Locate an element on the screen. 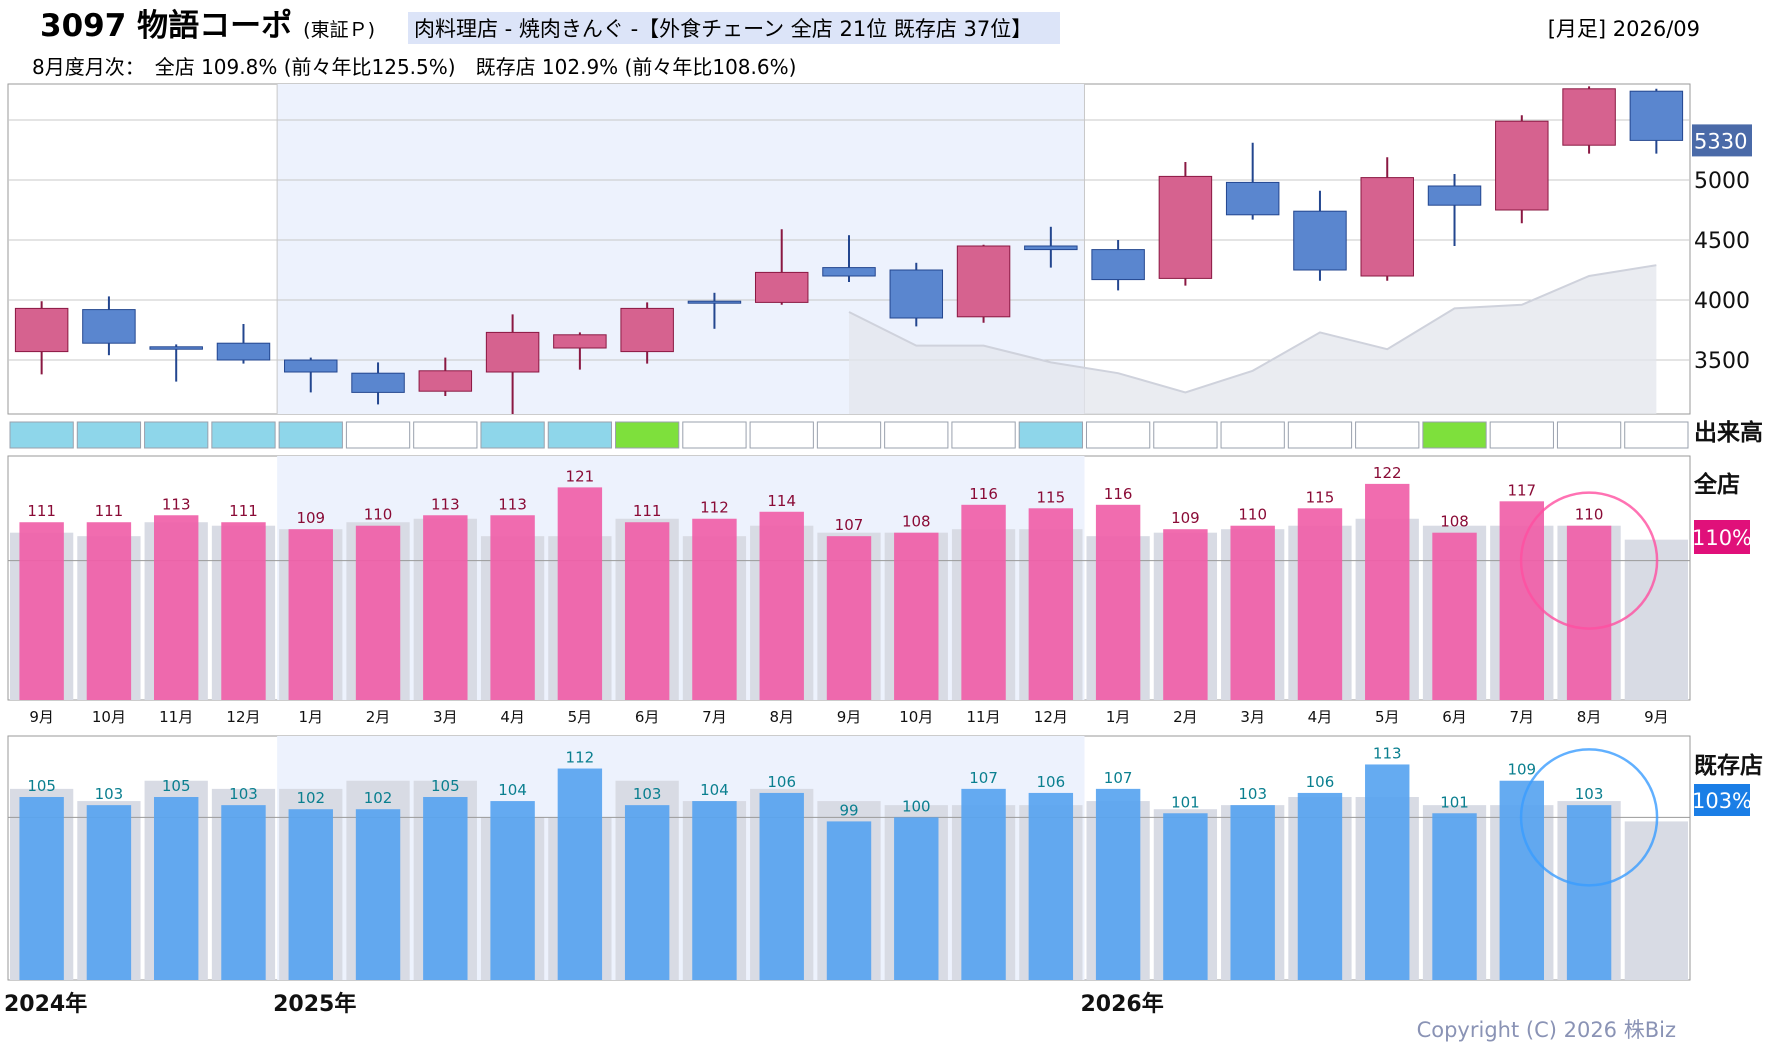  all-store-value-label: 113 is located at coordinates (512, 504).